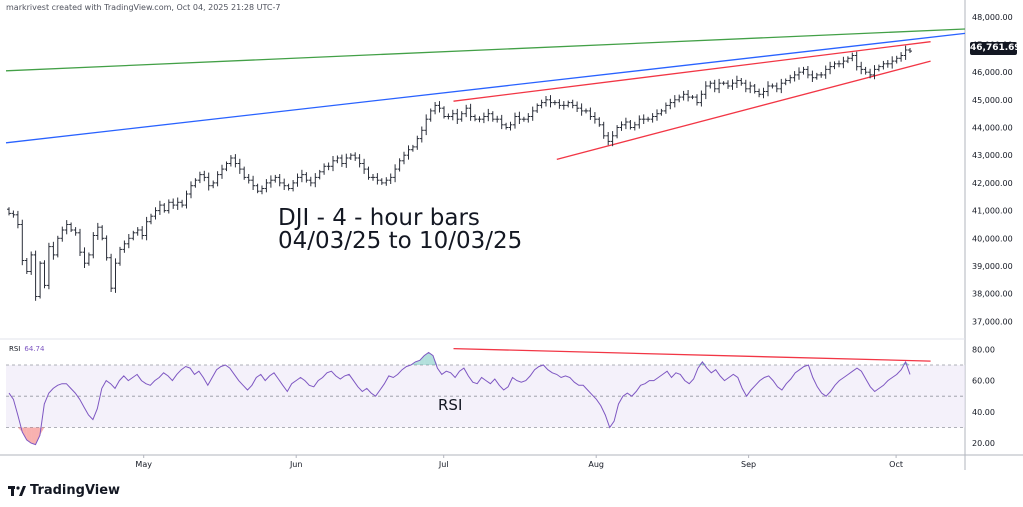  I want to click on annotation-date-range: 04/03/25 to 10/03/25, so click(400, 241).